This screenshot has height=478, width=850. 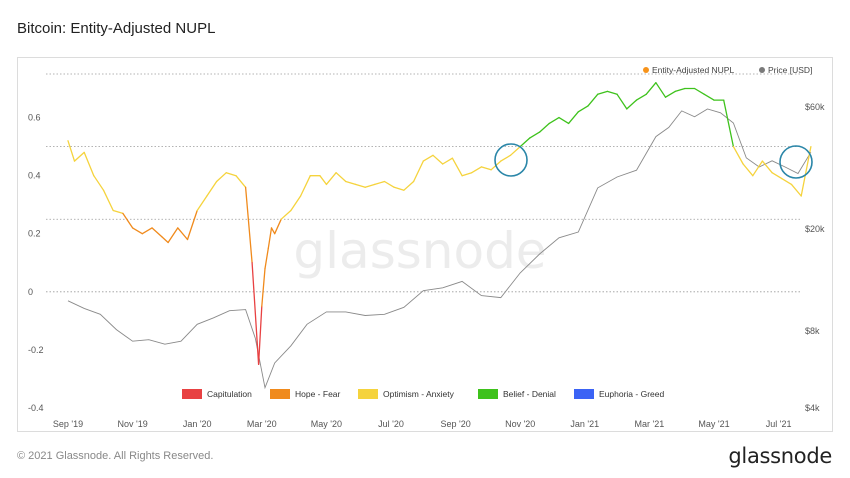 I want to click on y-left-tick-label: 0.2, so click(x=34, y=234).